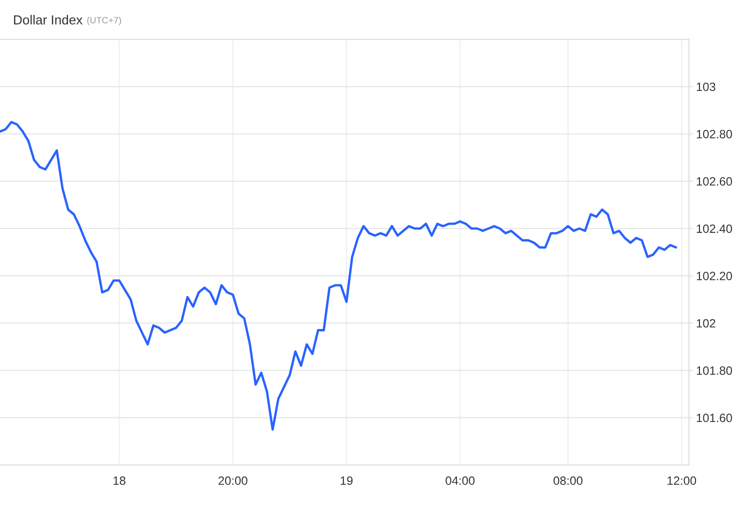  What do you see at coordinates (104, 21) in the screenshot?
I see `chart-subtitle: (UTC+7)` at bounding box center [104, 21].